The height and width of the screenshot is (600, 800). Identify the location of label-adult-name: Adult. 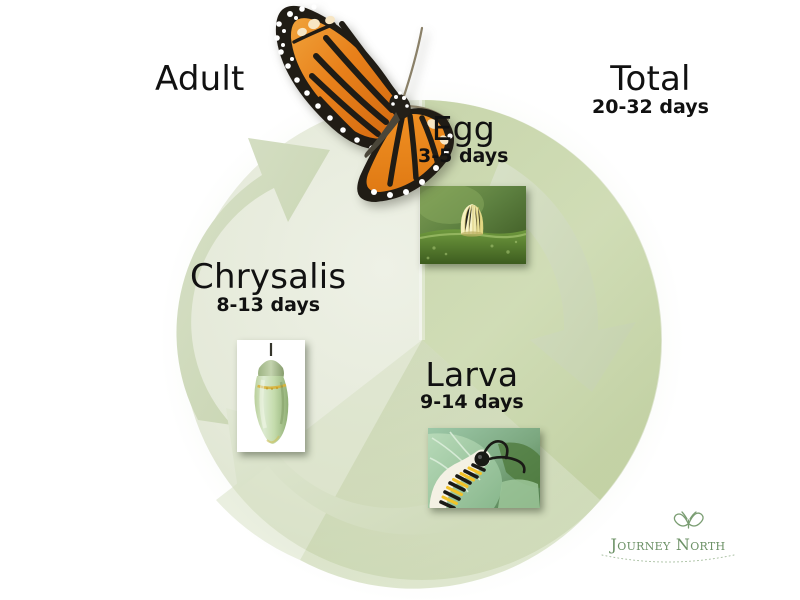
(200, 79).